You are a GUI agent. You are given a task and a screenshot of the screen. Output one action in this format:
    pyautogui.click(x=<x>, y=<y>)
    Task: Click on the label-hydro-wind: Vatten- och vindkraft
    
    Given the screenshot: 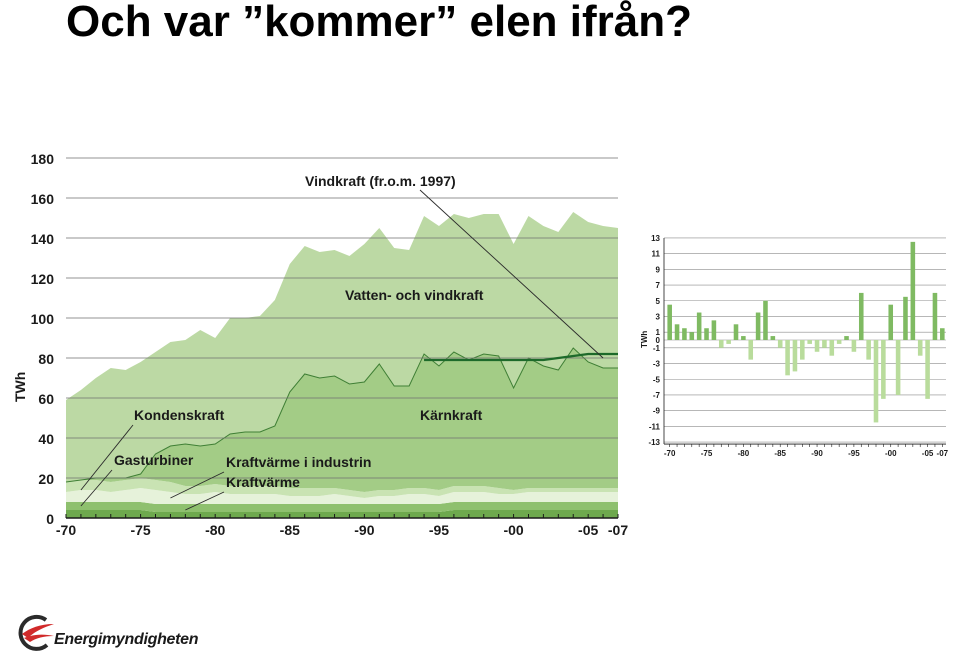 What is the action you would take?
    pyautogui.click(x=414, y=295)
    